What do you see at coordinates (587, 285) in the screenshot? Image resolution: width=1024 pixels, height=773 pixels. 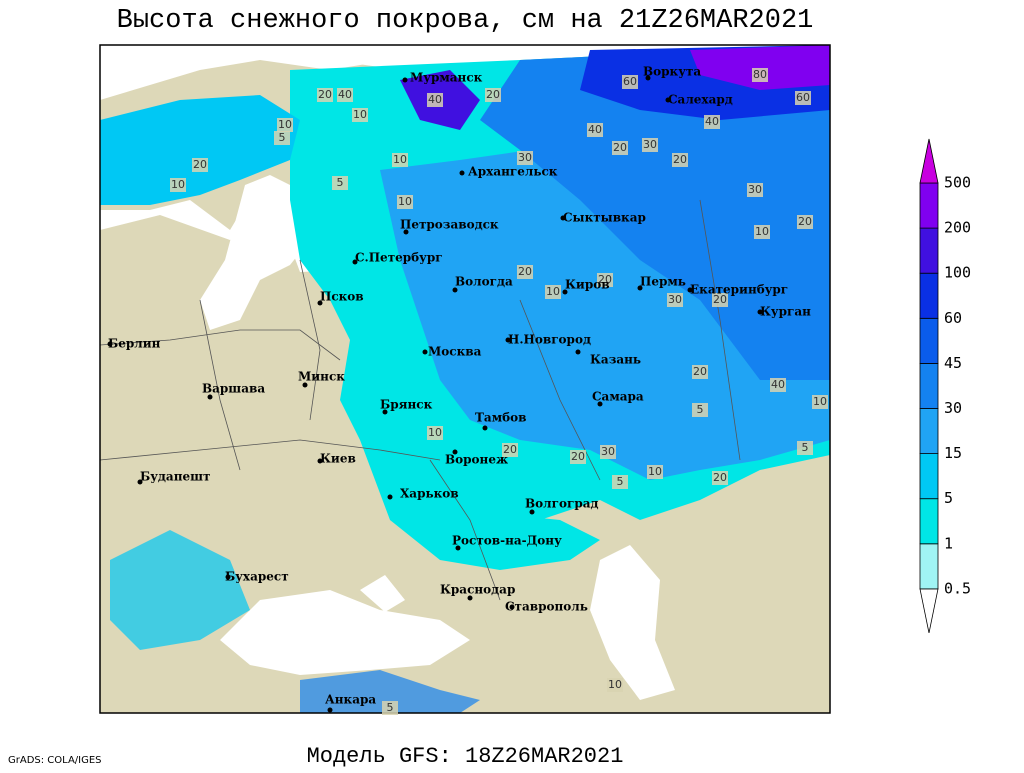 I see `city-label: Киров` at bounding box center [587, 285].